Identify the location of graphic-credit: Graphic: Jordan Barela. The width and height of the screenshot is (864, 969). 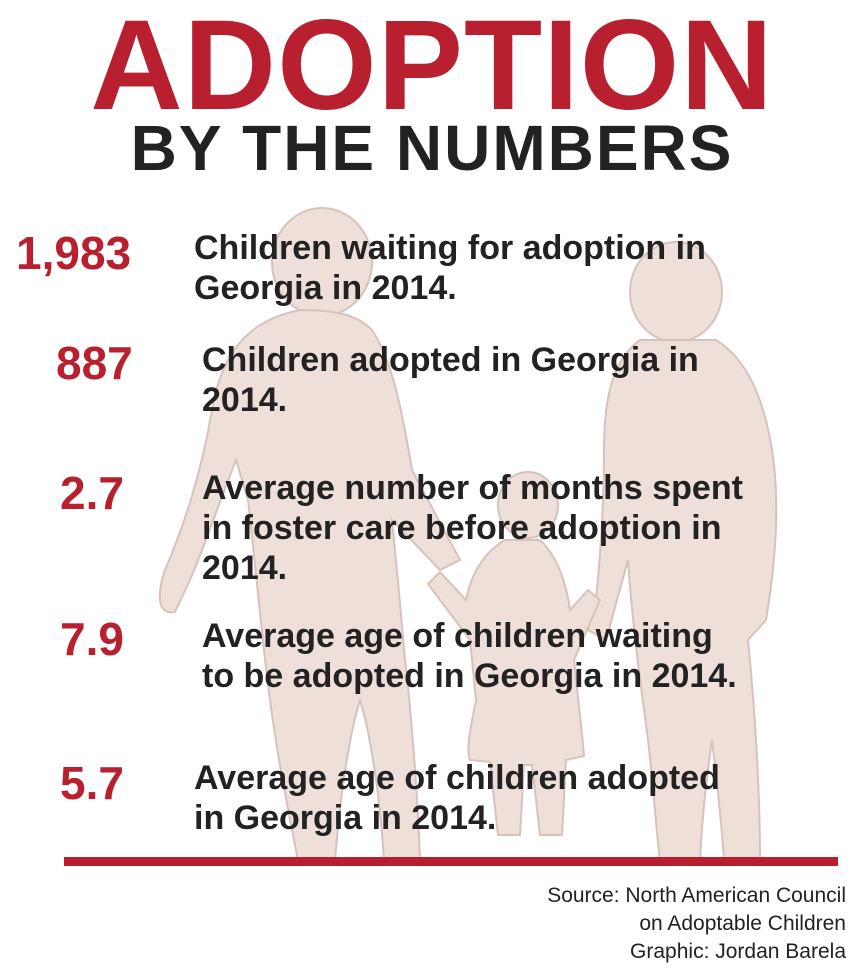
(738, 951).